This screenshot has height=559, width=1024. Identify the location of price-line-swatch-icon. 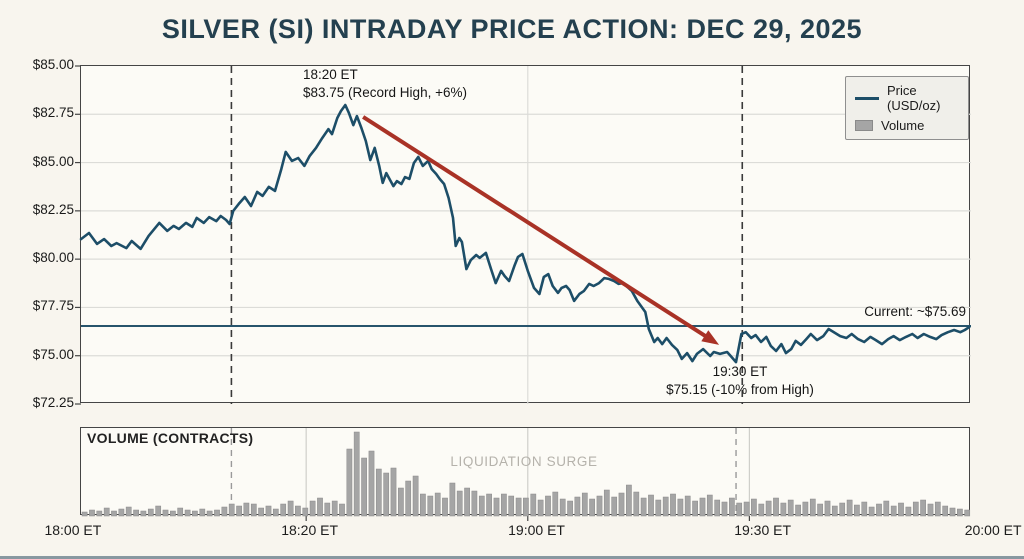
(867, 98).